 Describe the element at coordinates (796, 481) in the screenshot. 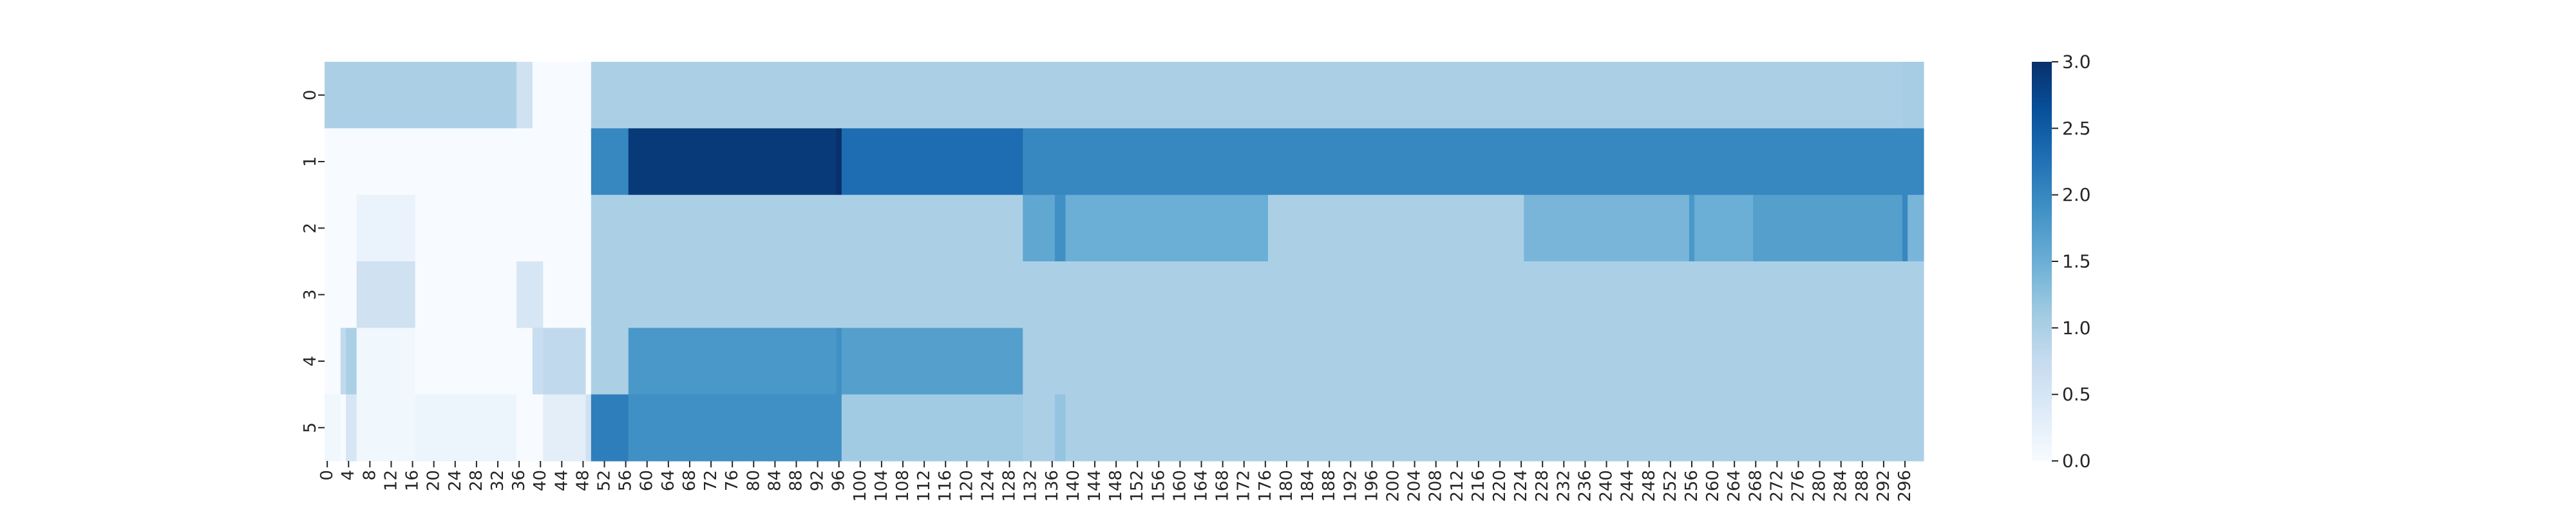

I see `x-tick-label: 88` at that location.